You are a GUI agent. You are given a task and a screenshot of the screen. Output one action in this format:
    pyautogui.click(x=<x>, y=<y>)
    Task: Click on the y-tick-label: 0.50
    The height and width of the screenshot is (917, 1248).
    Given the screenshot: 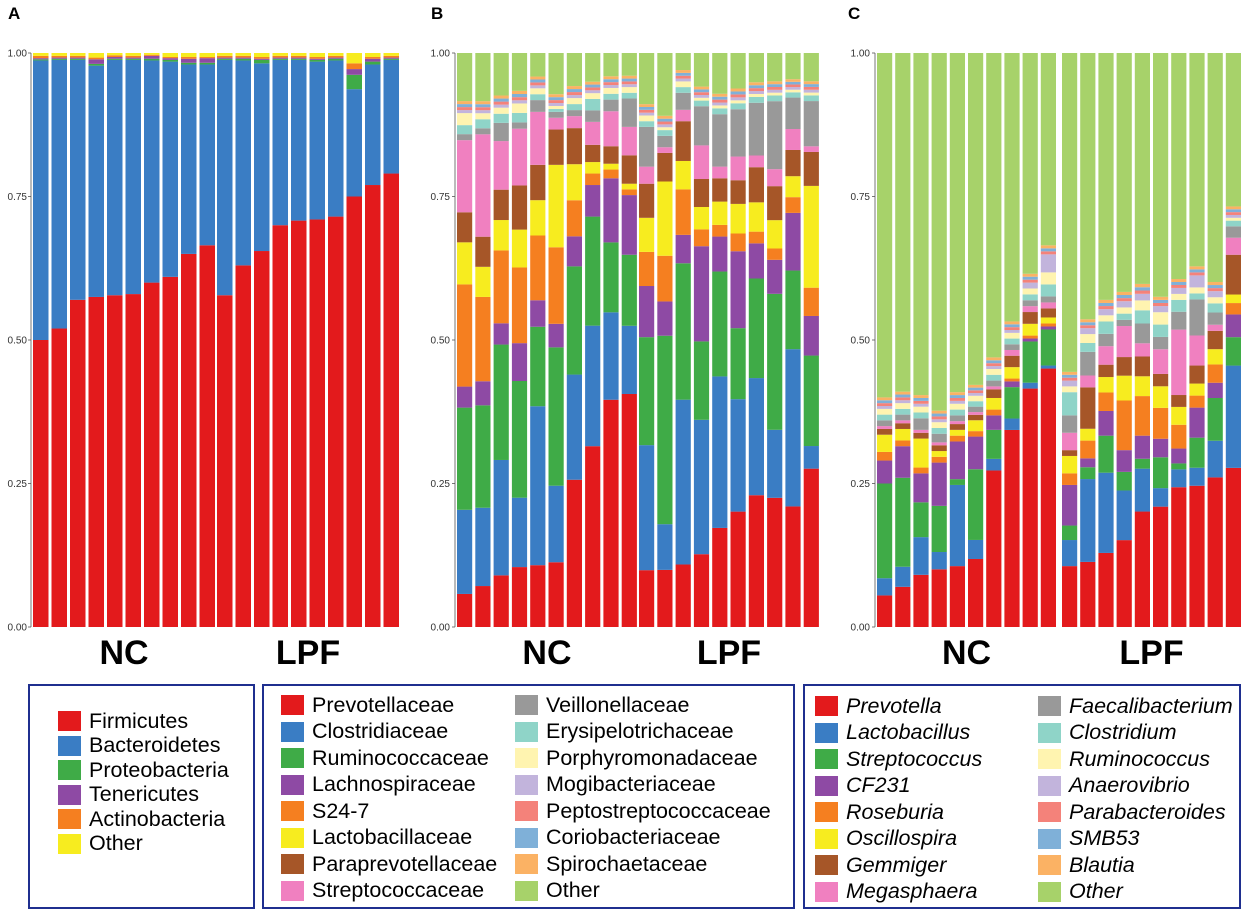 What is the action you would take?
    pyautogui.click(x=861, y=341)
    